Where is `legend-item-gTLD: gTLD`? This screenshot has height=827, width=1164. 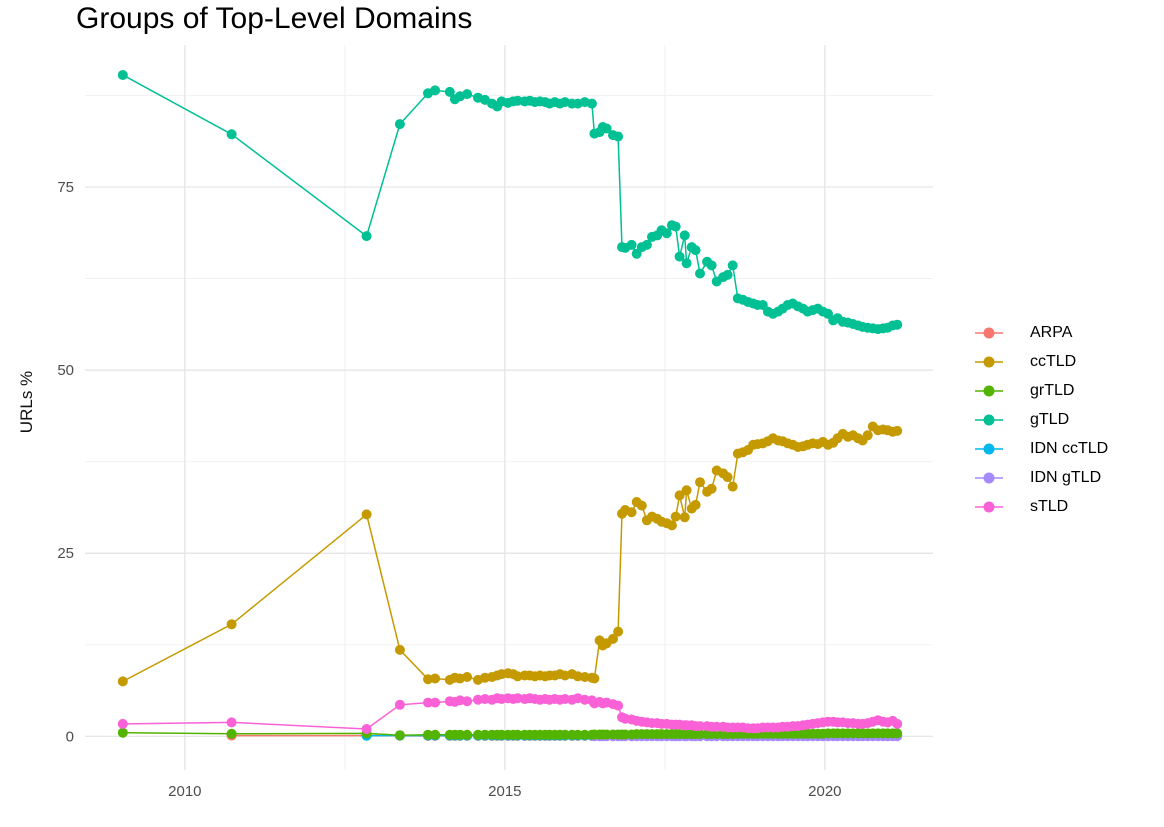 legend-item-gTLD: gTLD is located at coordinates (1041, 419).